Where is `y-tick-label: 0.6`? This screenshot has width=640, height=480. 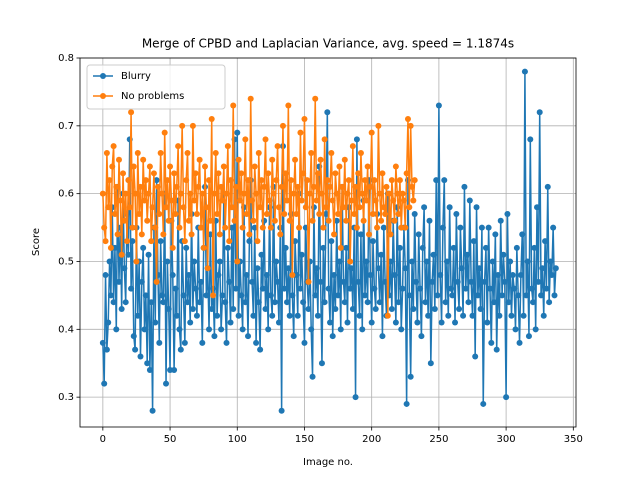 y-tick-label: 0.6 is located at coordinates (66, 194).